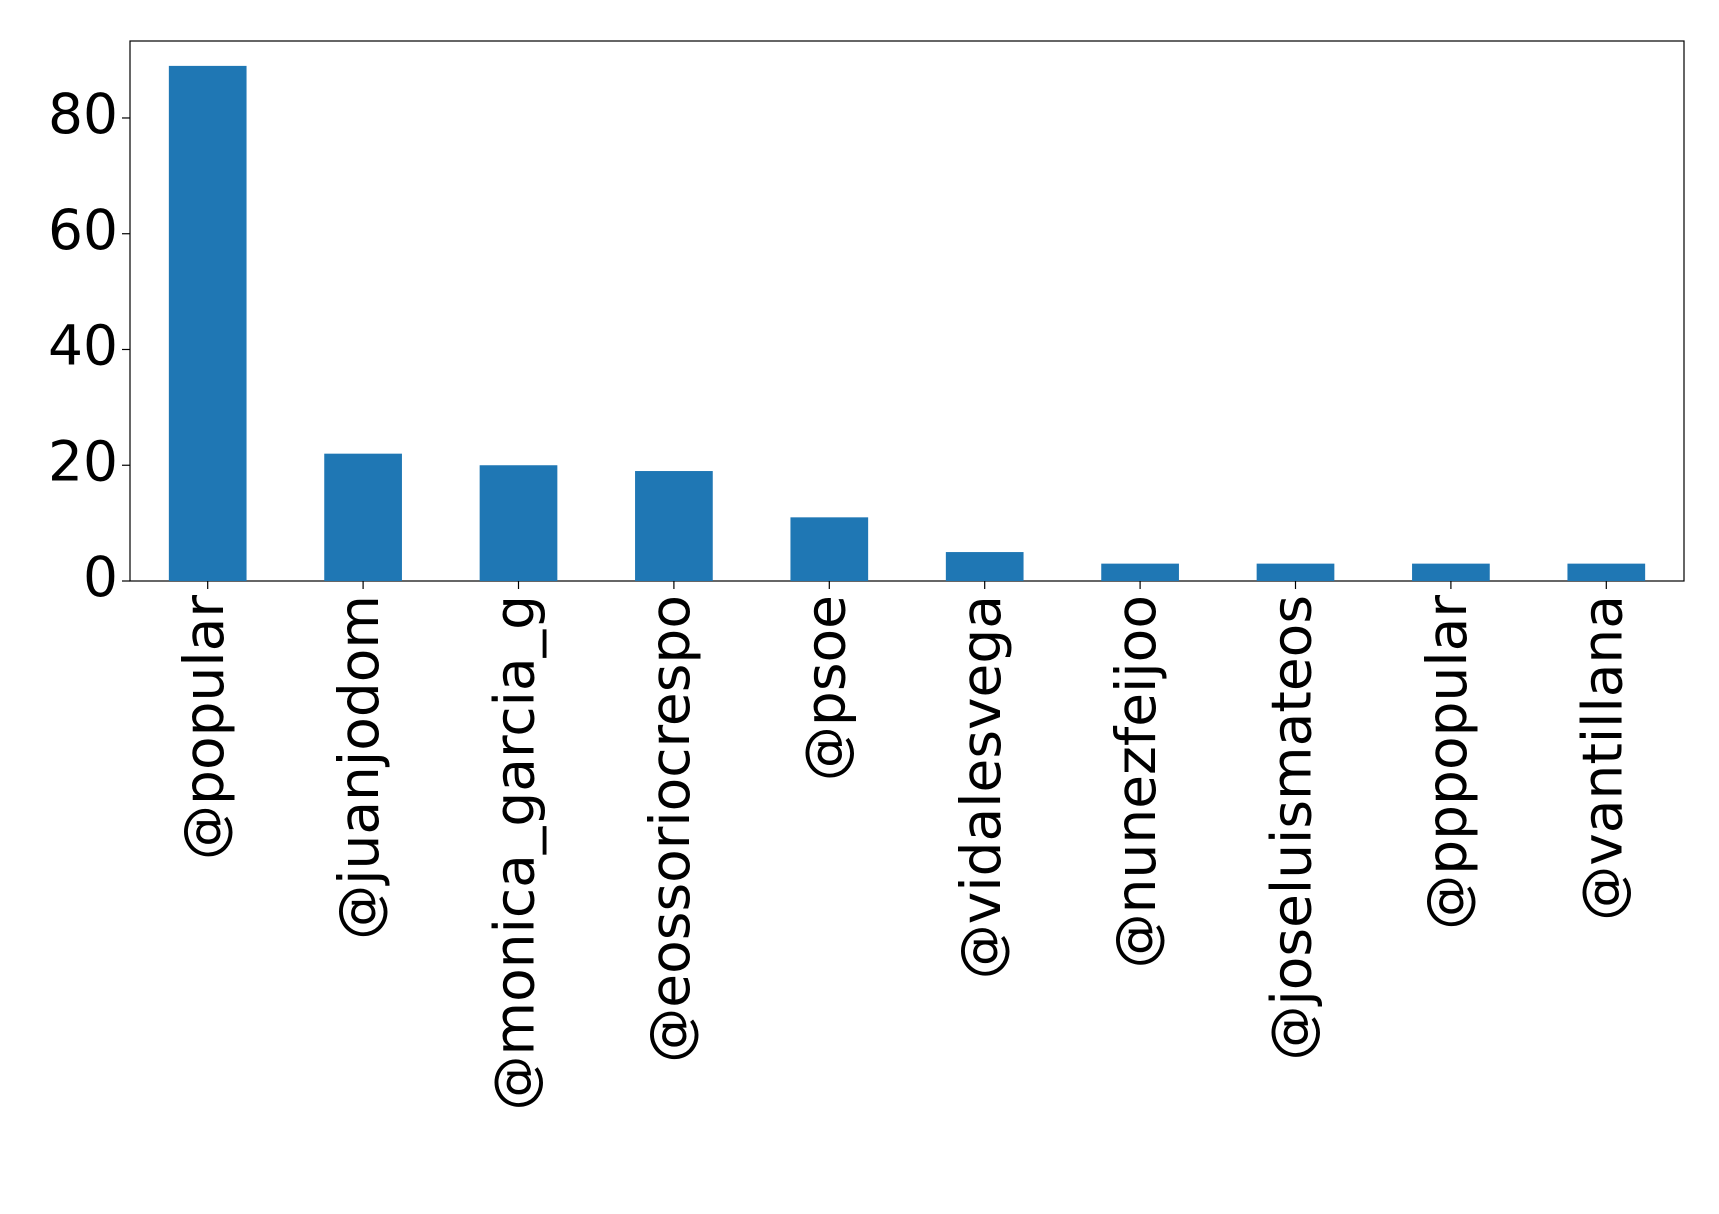 The height and width of the screenshot is (1214, 1719). Describe the element at coordinates (83, 230) in the screenshot. I see `y-tick-label: 60` at that location.